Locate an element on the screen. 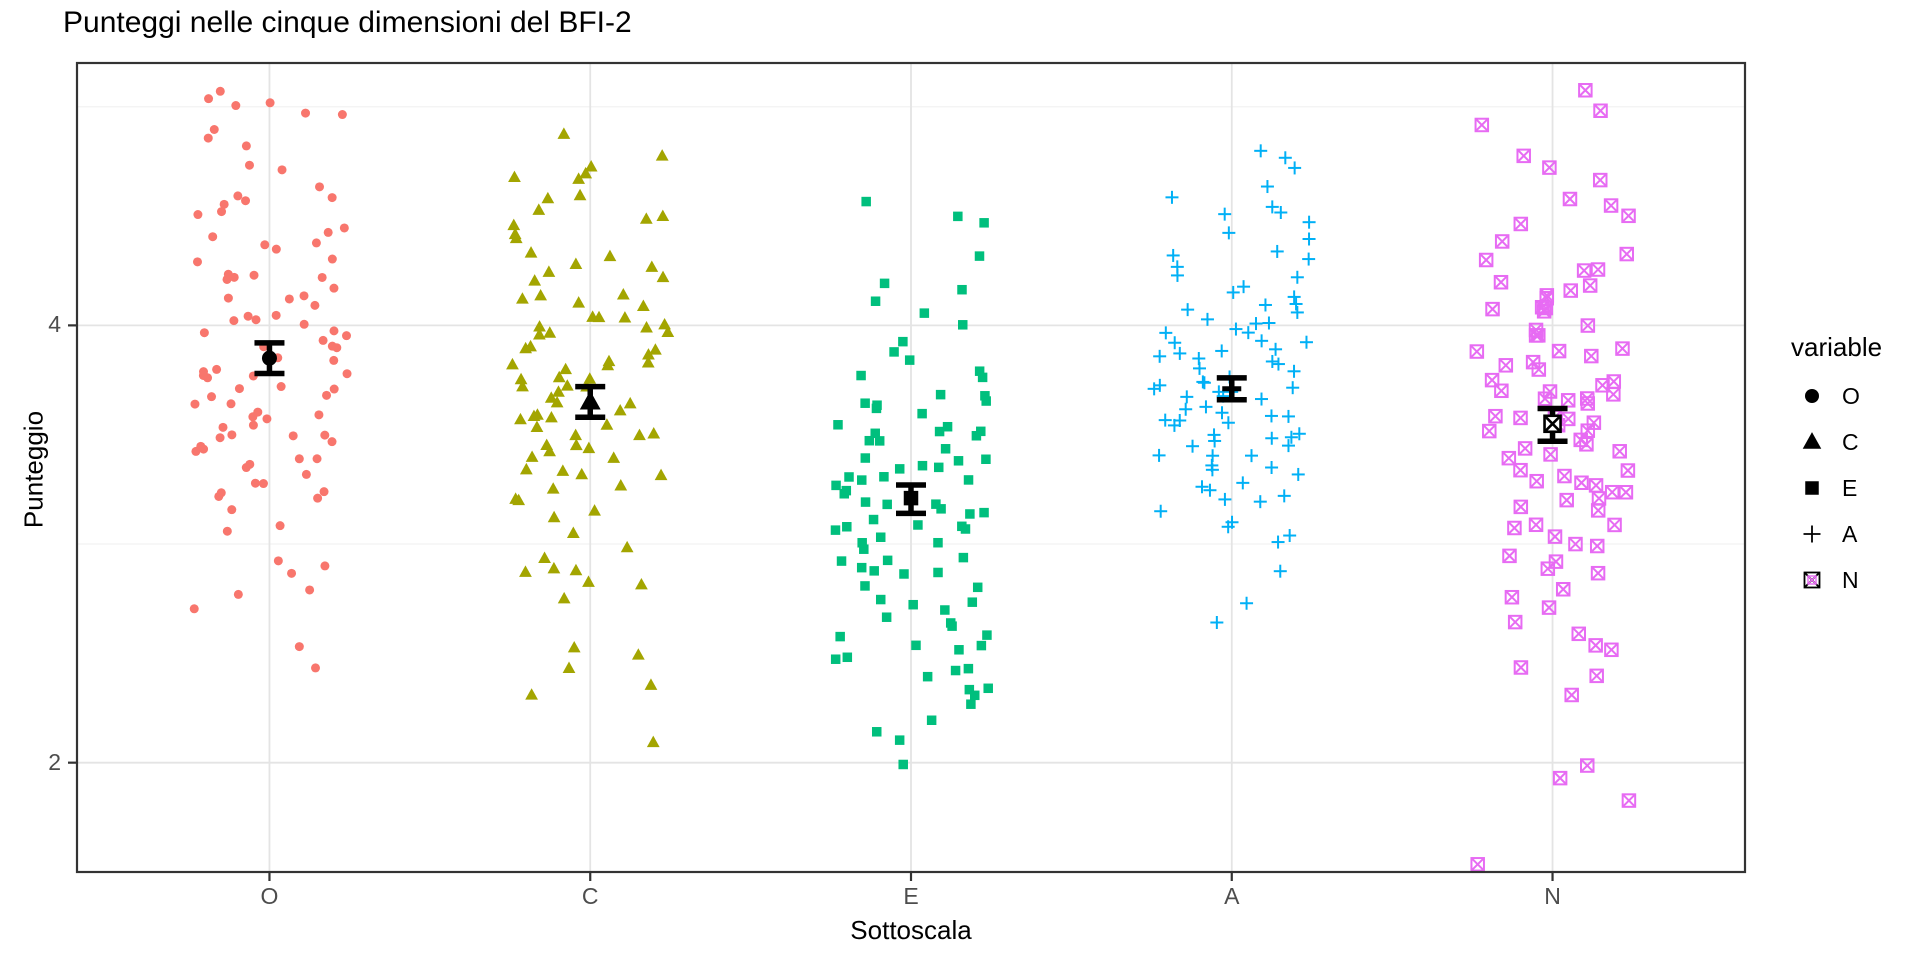 This screenshot has height=960, width=1920. legend-key-square-x-icon is located at coordinates (1812, 580).